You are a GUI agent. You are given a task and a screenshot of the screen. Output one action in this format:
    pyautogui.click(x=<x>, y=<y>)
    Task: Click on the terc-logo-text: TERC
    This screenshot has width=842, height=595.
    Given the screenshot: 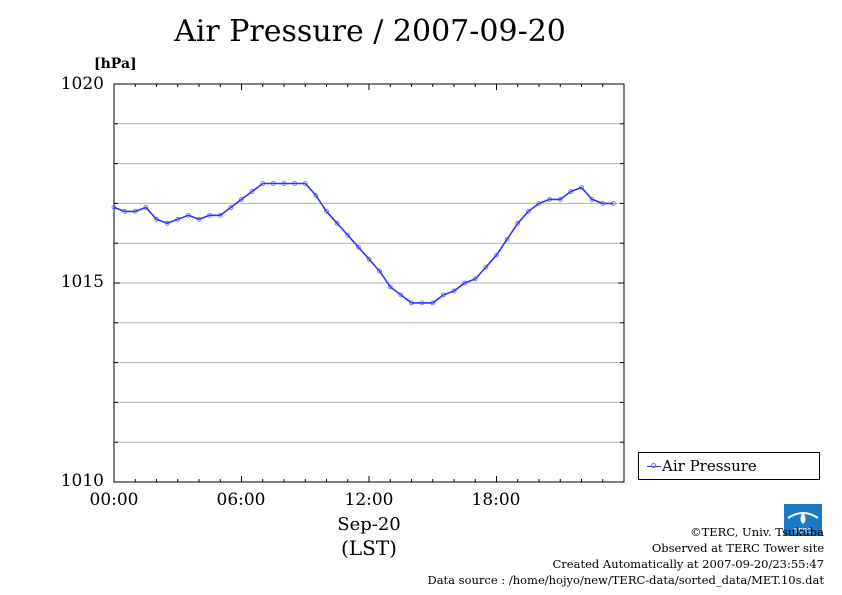 What is the action you would take?
    pyautogui.click(x=802, y=531)
    